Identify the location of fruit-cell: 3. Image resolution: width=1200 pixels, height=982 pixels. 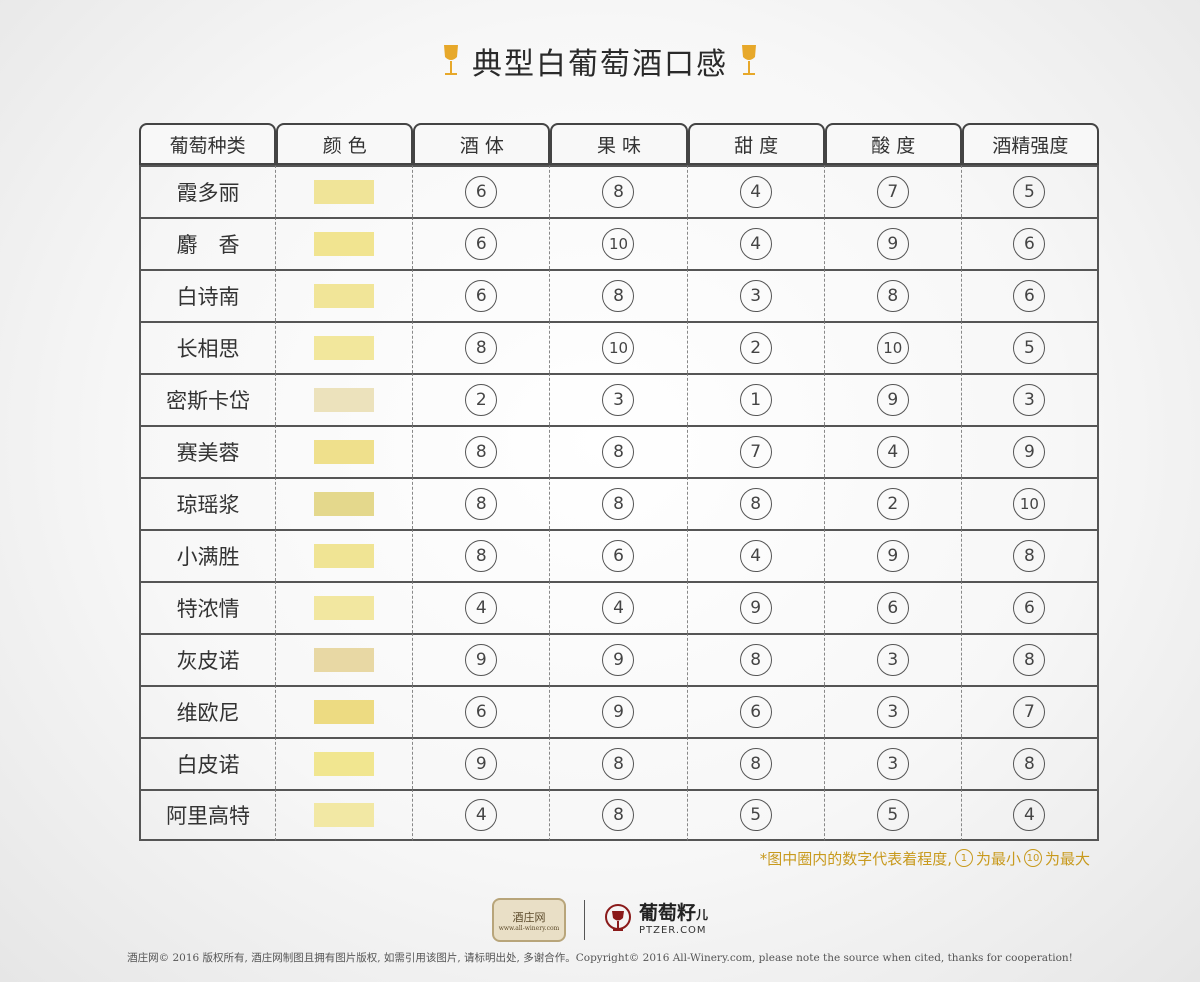
(619, 399).